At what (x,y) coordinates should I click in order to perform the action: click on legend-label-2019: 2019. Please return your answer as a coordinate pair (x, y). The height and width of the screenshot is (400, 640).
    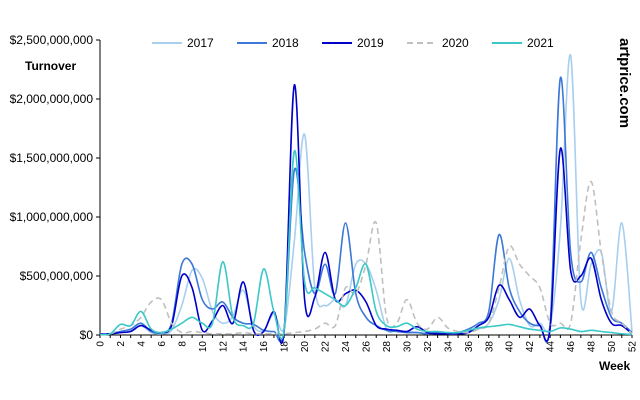
    Looking at the image, I should click on (370, 43).